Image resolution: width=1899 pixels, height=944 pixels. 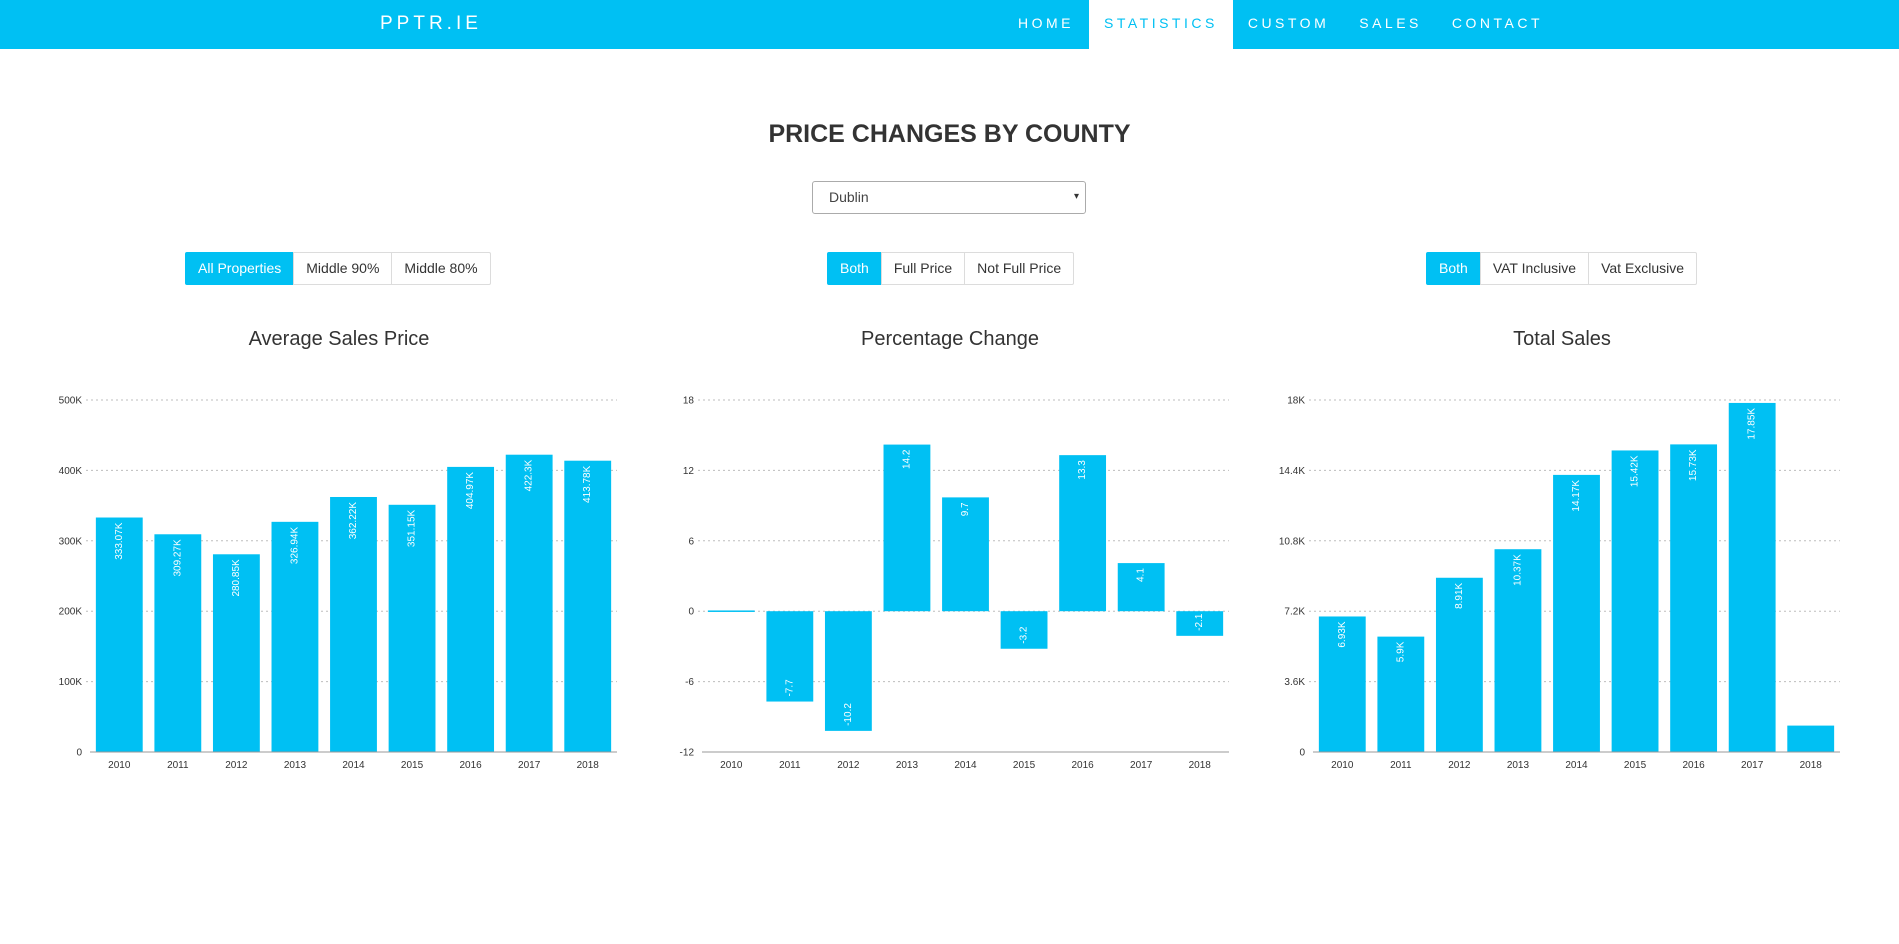 What do you see at coordinates (1390, 23) in the screenshot?
I see `nav-sales: SALES` at bounding box center [1390, 23].